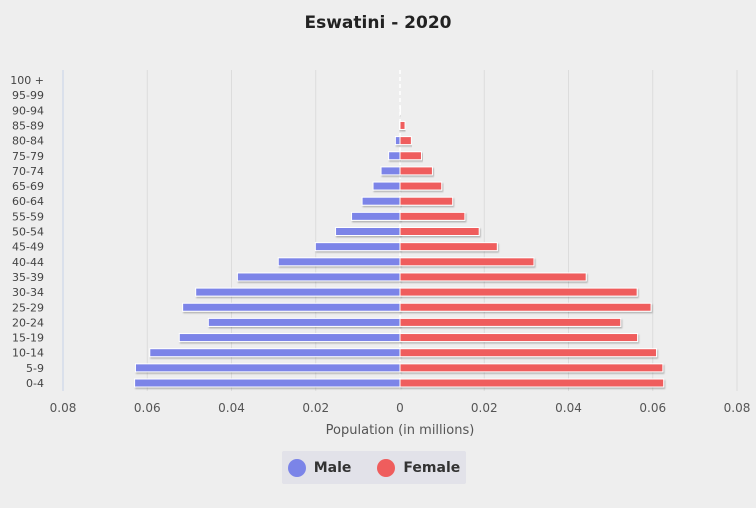  Describe the element at coordinates (28, 322) in the screenshot. I see `y-tick-label: 20-24` at that location.